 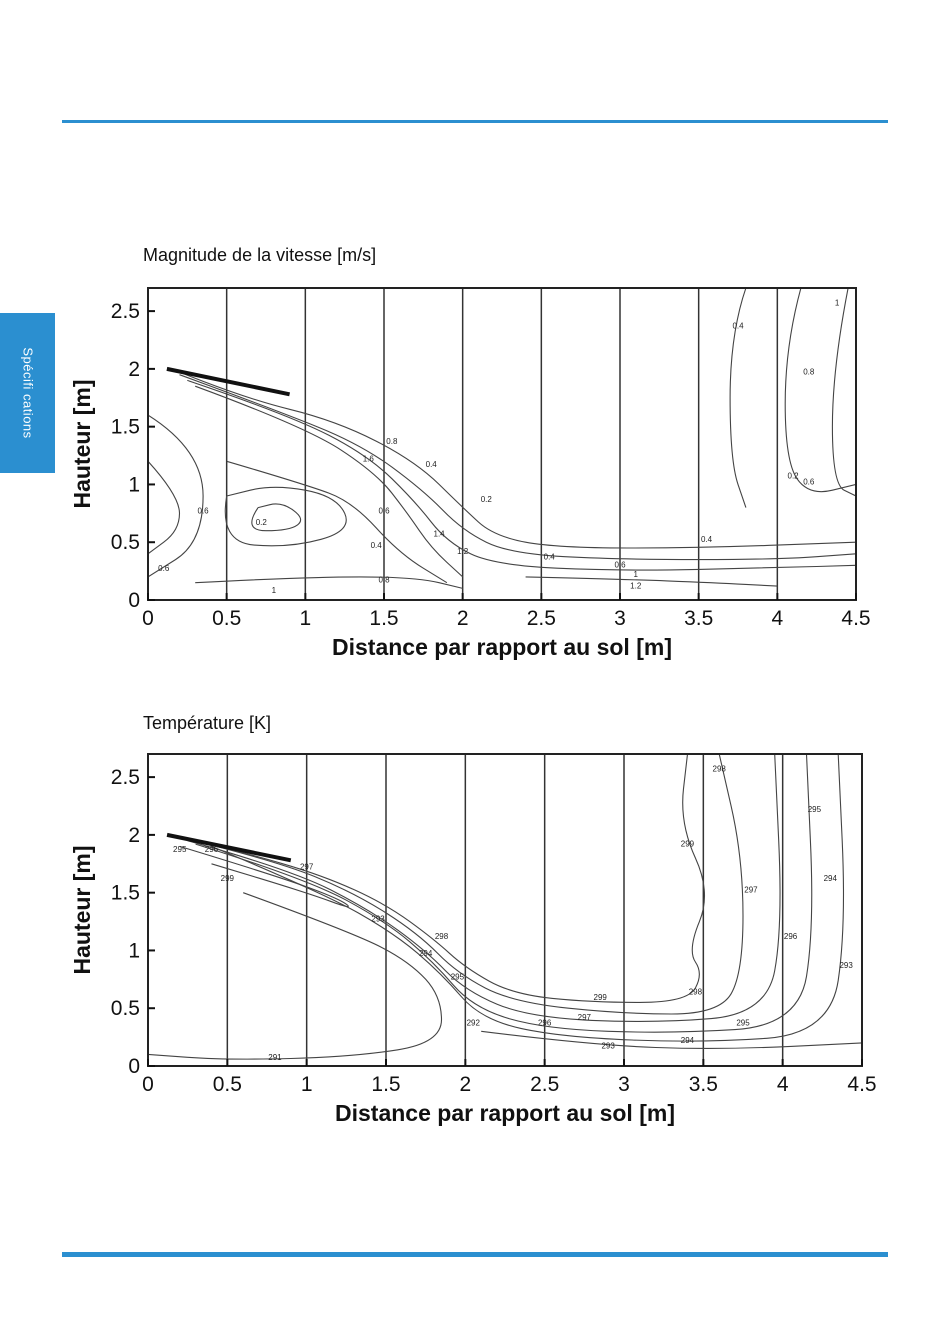 What do you see at coordinates (369, 458) in the screenshot?
I see `contour-label: 1.6` at bounding box center [369, 458].